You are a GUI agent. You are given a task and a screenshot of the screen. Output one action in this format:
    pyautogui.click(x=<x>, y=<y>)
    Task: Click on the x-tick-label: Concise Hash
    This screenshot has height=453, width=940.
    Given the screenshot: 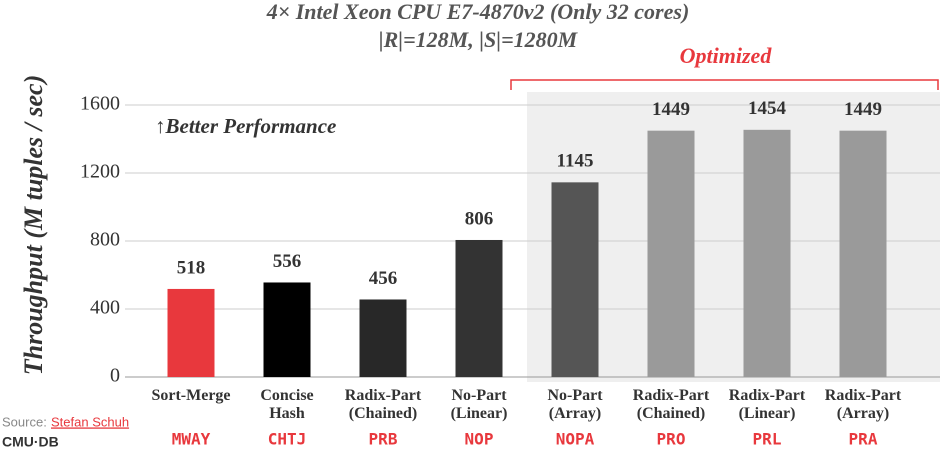 What is the action you would take?
    pyautogui.click(x=286, y=404)
    